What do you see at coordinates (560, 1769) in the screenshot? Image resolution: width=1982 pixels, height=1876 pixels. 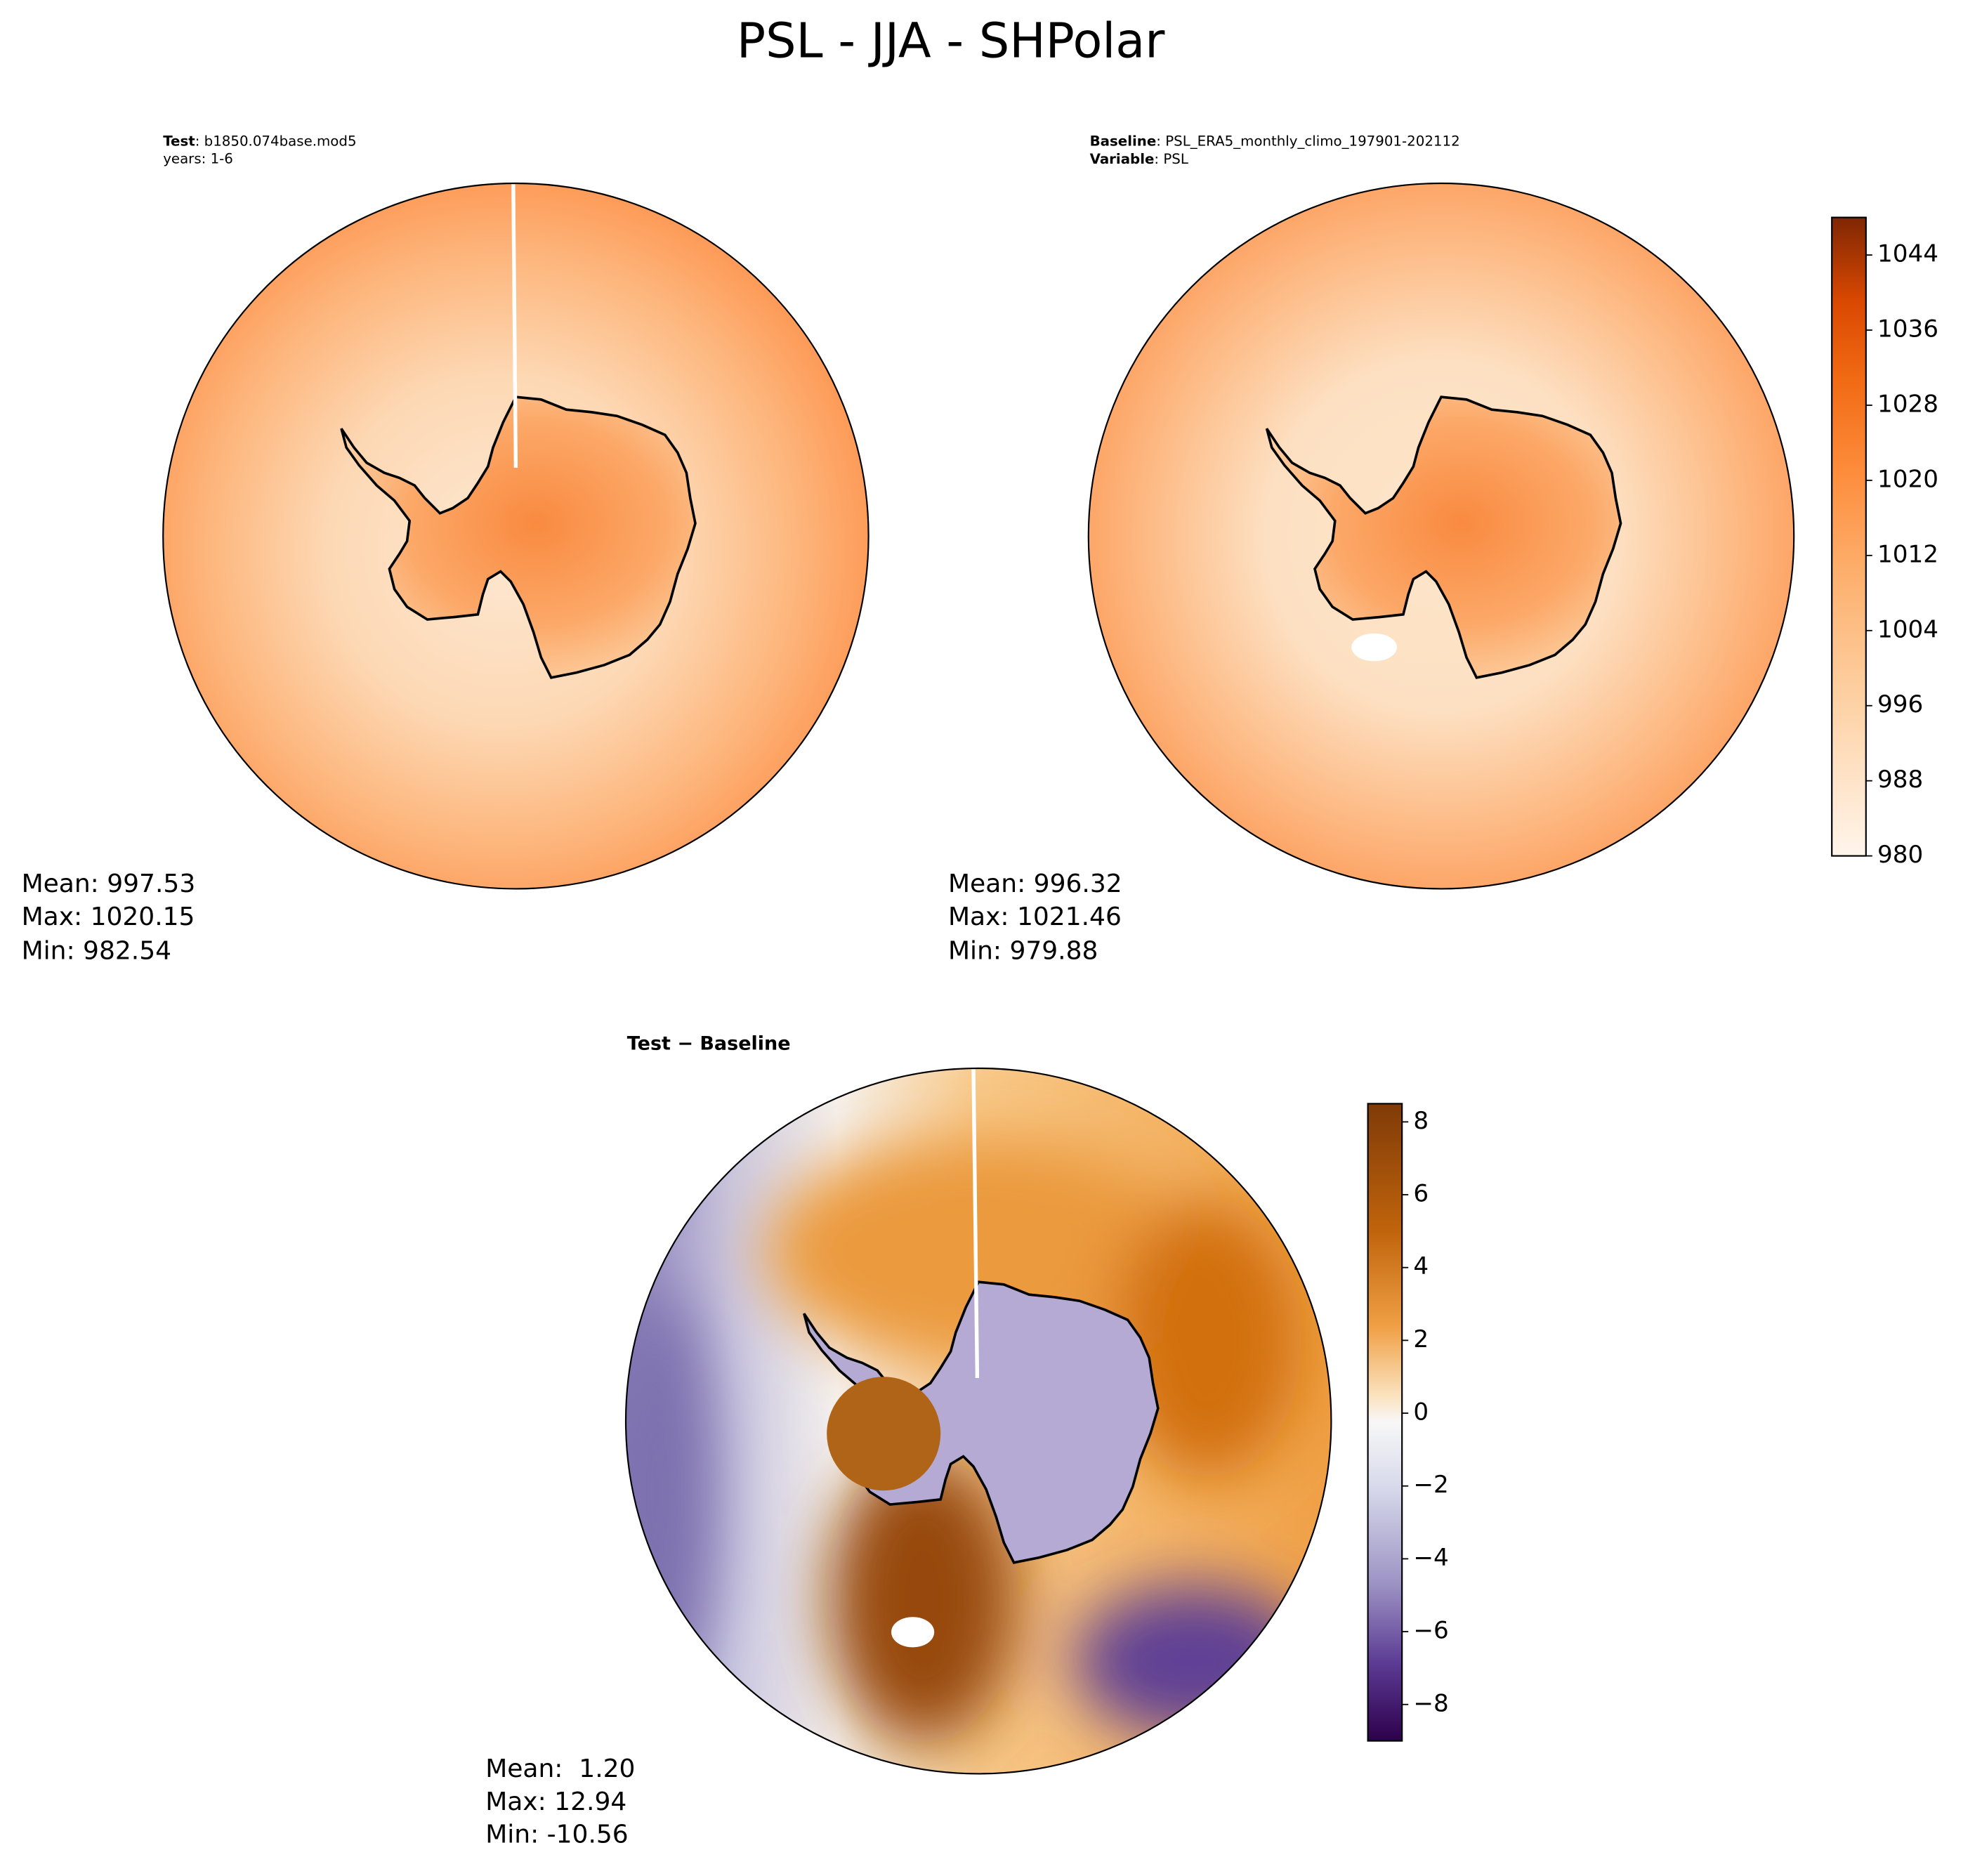 I see `stat: Mean: 1.20` at bounding box center [560, 1769].